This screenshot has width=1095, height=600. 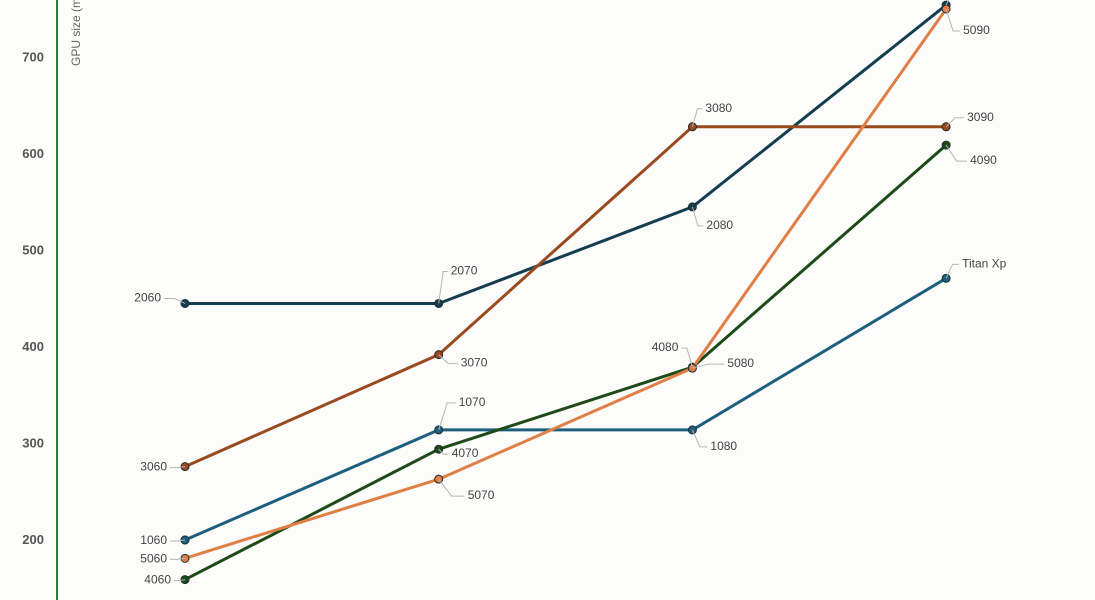 I want to click on point-label-5070: 5070, so click(x=481, y=495).